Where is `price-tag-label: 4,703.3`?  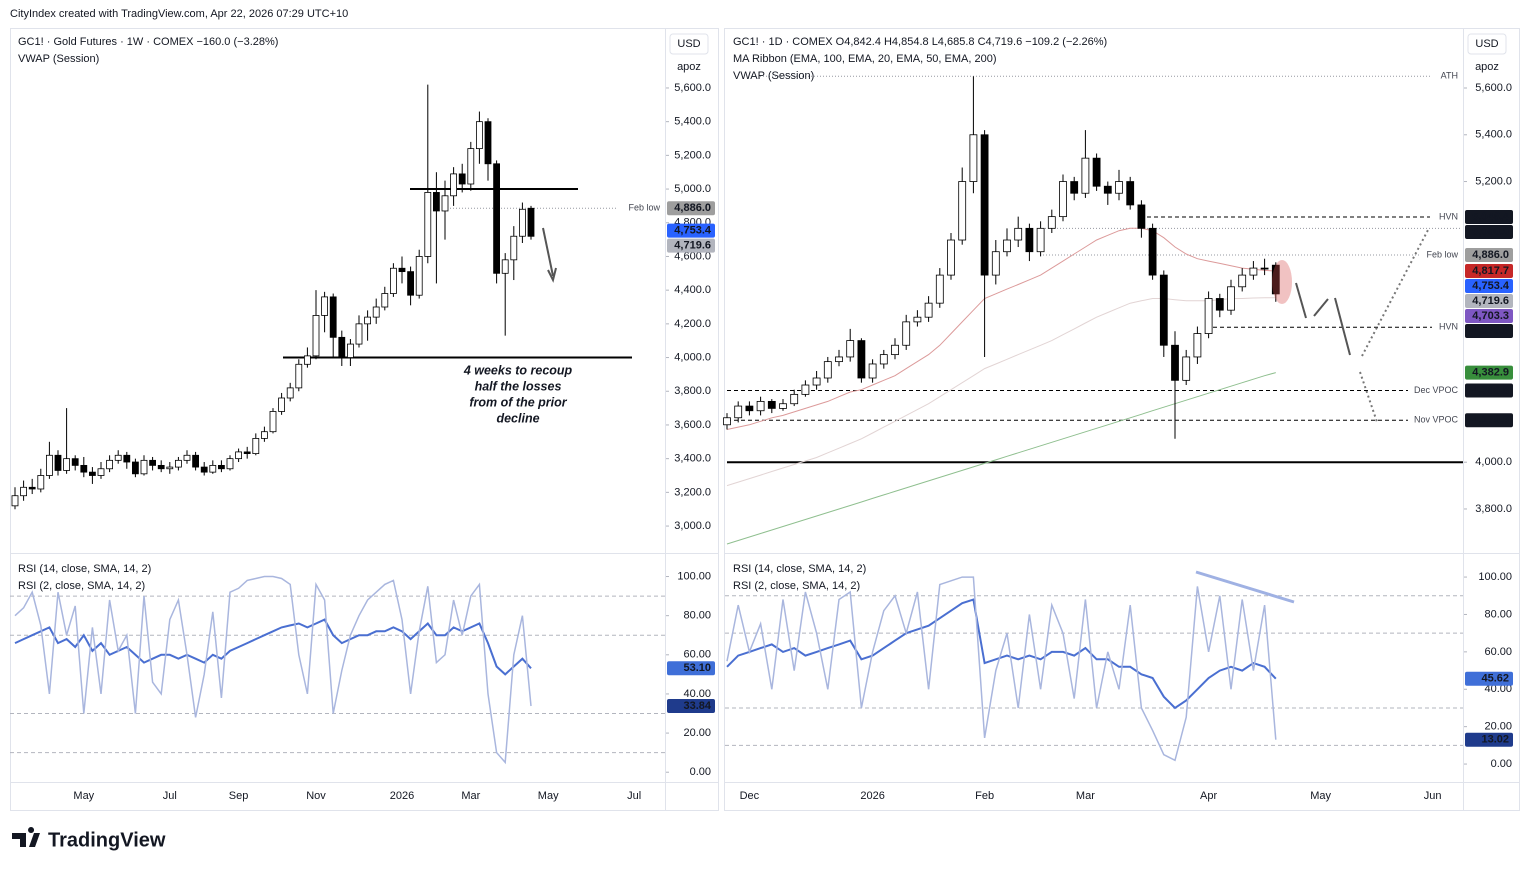
price-tag-label: 4,703.3 is located at coordinates (1490, 316).